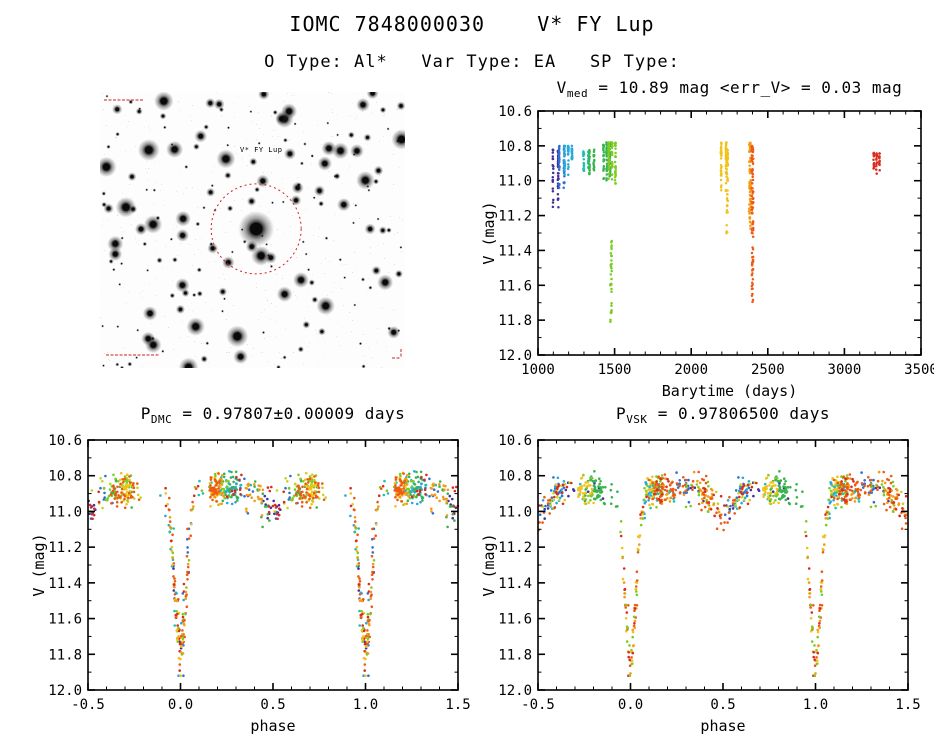  I want to click on x-tick-label: 3500, so click(919, 370).